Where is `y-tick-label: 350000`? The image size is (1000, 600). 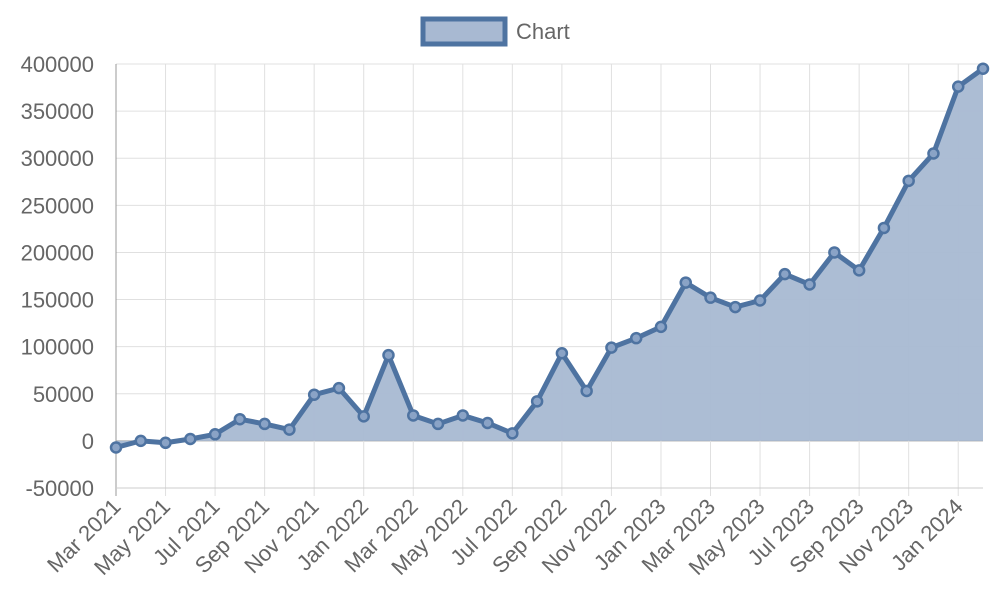 y-tick-label: 350000 is located at coordinates (57, 111).